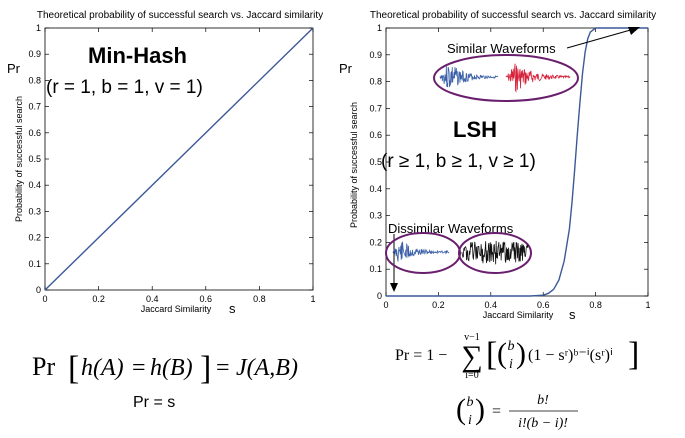 Image resolution: width=685 pixels, height=438 pixels. Describe the element at coordinates (475, 129) in the screenshot. I see `lsh-heading: LSH` at that location.